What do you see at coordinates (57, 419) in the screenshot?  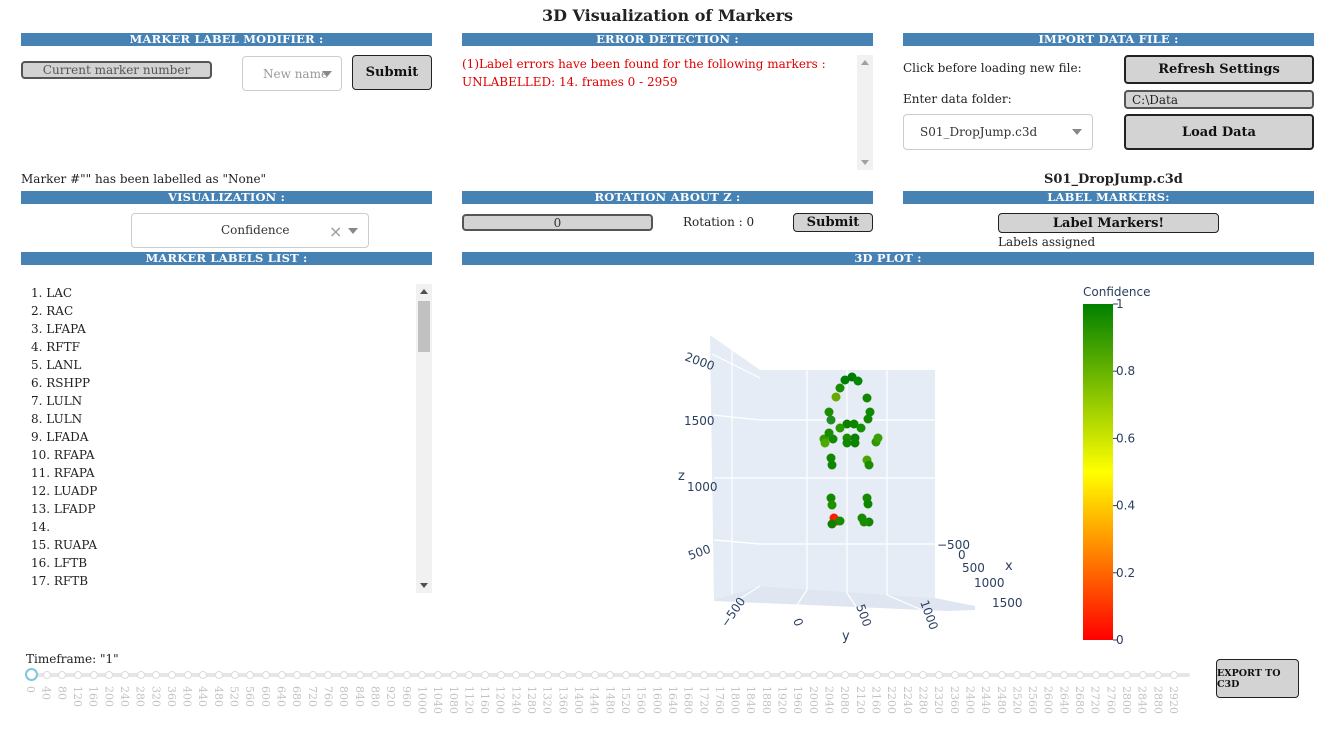 I see `marker-list-item: 8. LULN` at bounding box center [57, 419].